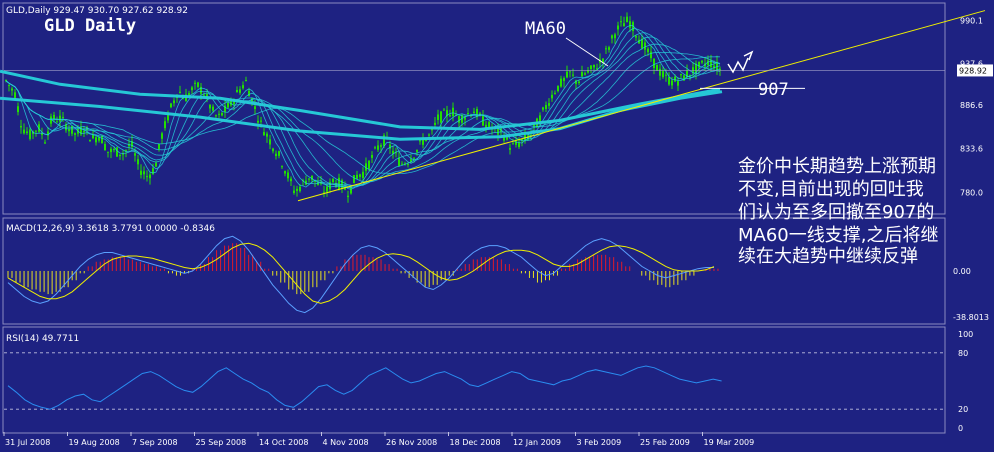 The height and width of the screenshot is (452, 994). I want to click on x-date-label: 4 Nov 2008, so click(346, 442).